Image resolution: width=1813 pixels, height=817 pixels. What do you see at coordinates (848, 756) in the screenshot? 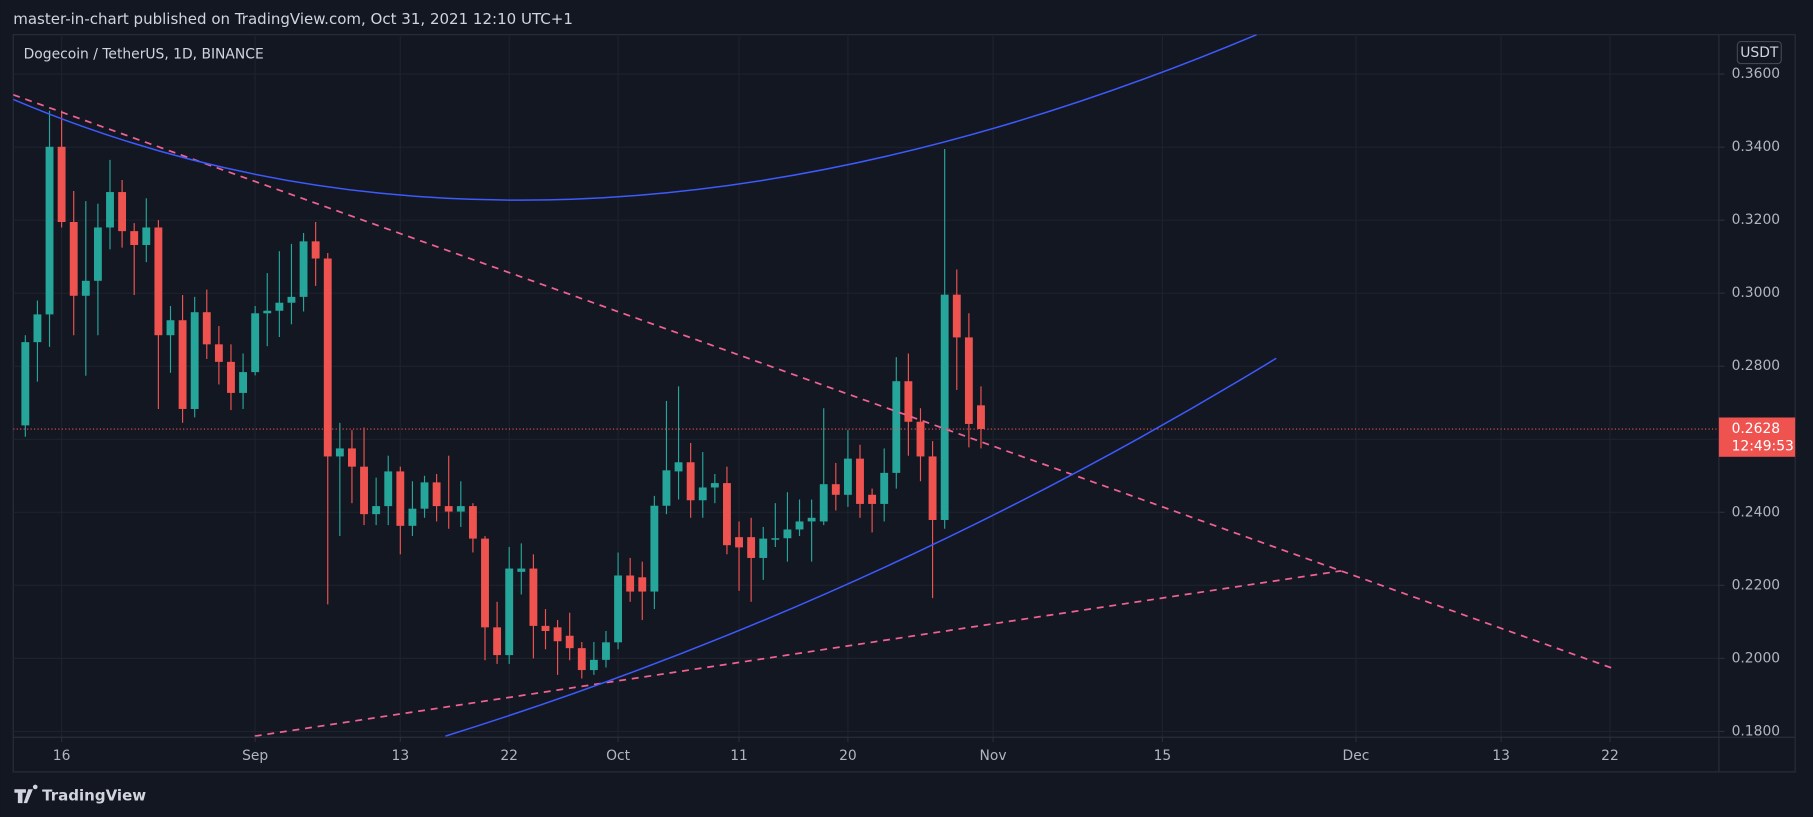
I see `x-tick-label: 20` at bounding box center [848, 756].